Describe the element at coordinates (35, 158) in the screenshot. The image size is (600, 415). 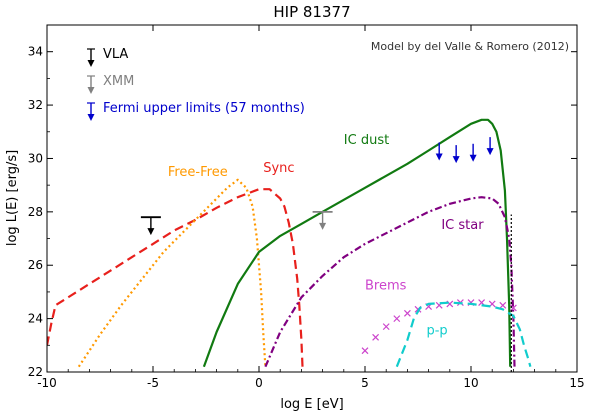
I see `y-tick-label: 30` at that location.